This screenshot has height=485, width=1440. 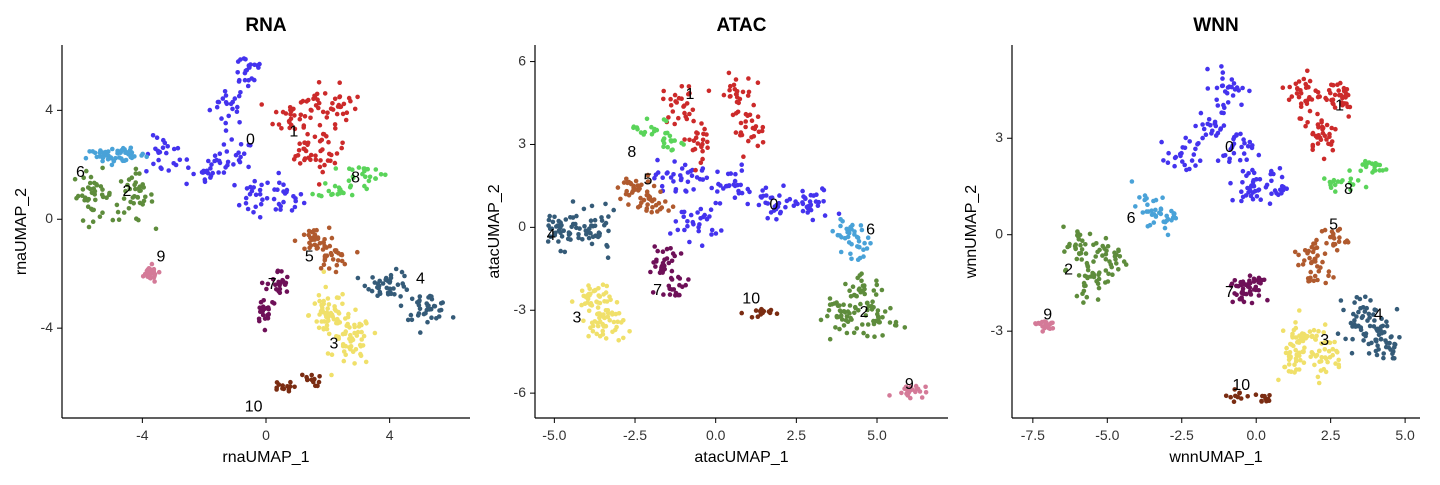 I want to click on y-tick-label: 0, so click(x=49, y=218).